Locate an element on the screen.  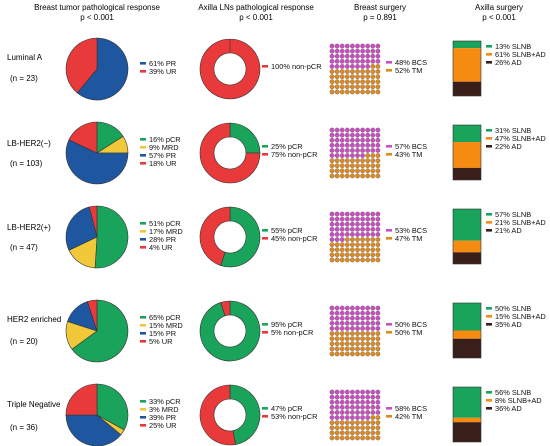
legend-swatch-breast-surgery-lb-her2-bcs is located at coordinates (389, 230).